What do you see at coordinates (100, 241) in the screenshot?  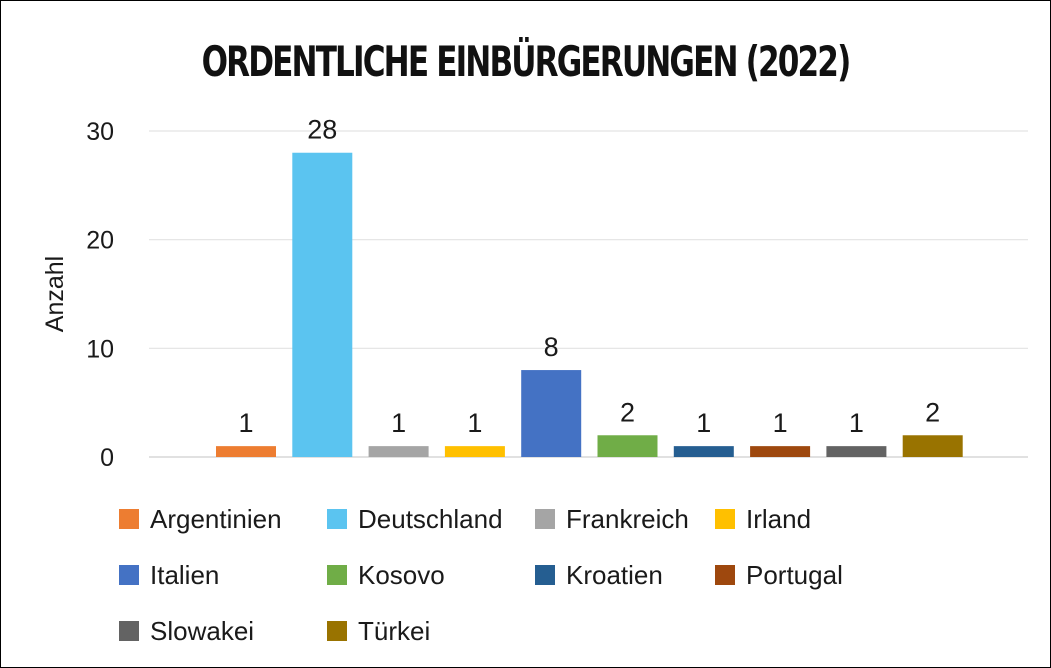 I see `y-tick-label: 20` at bounding box center [100, 241].